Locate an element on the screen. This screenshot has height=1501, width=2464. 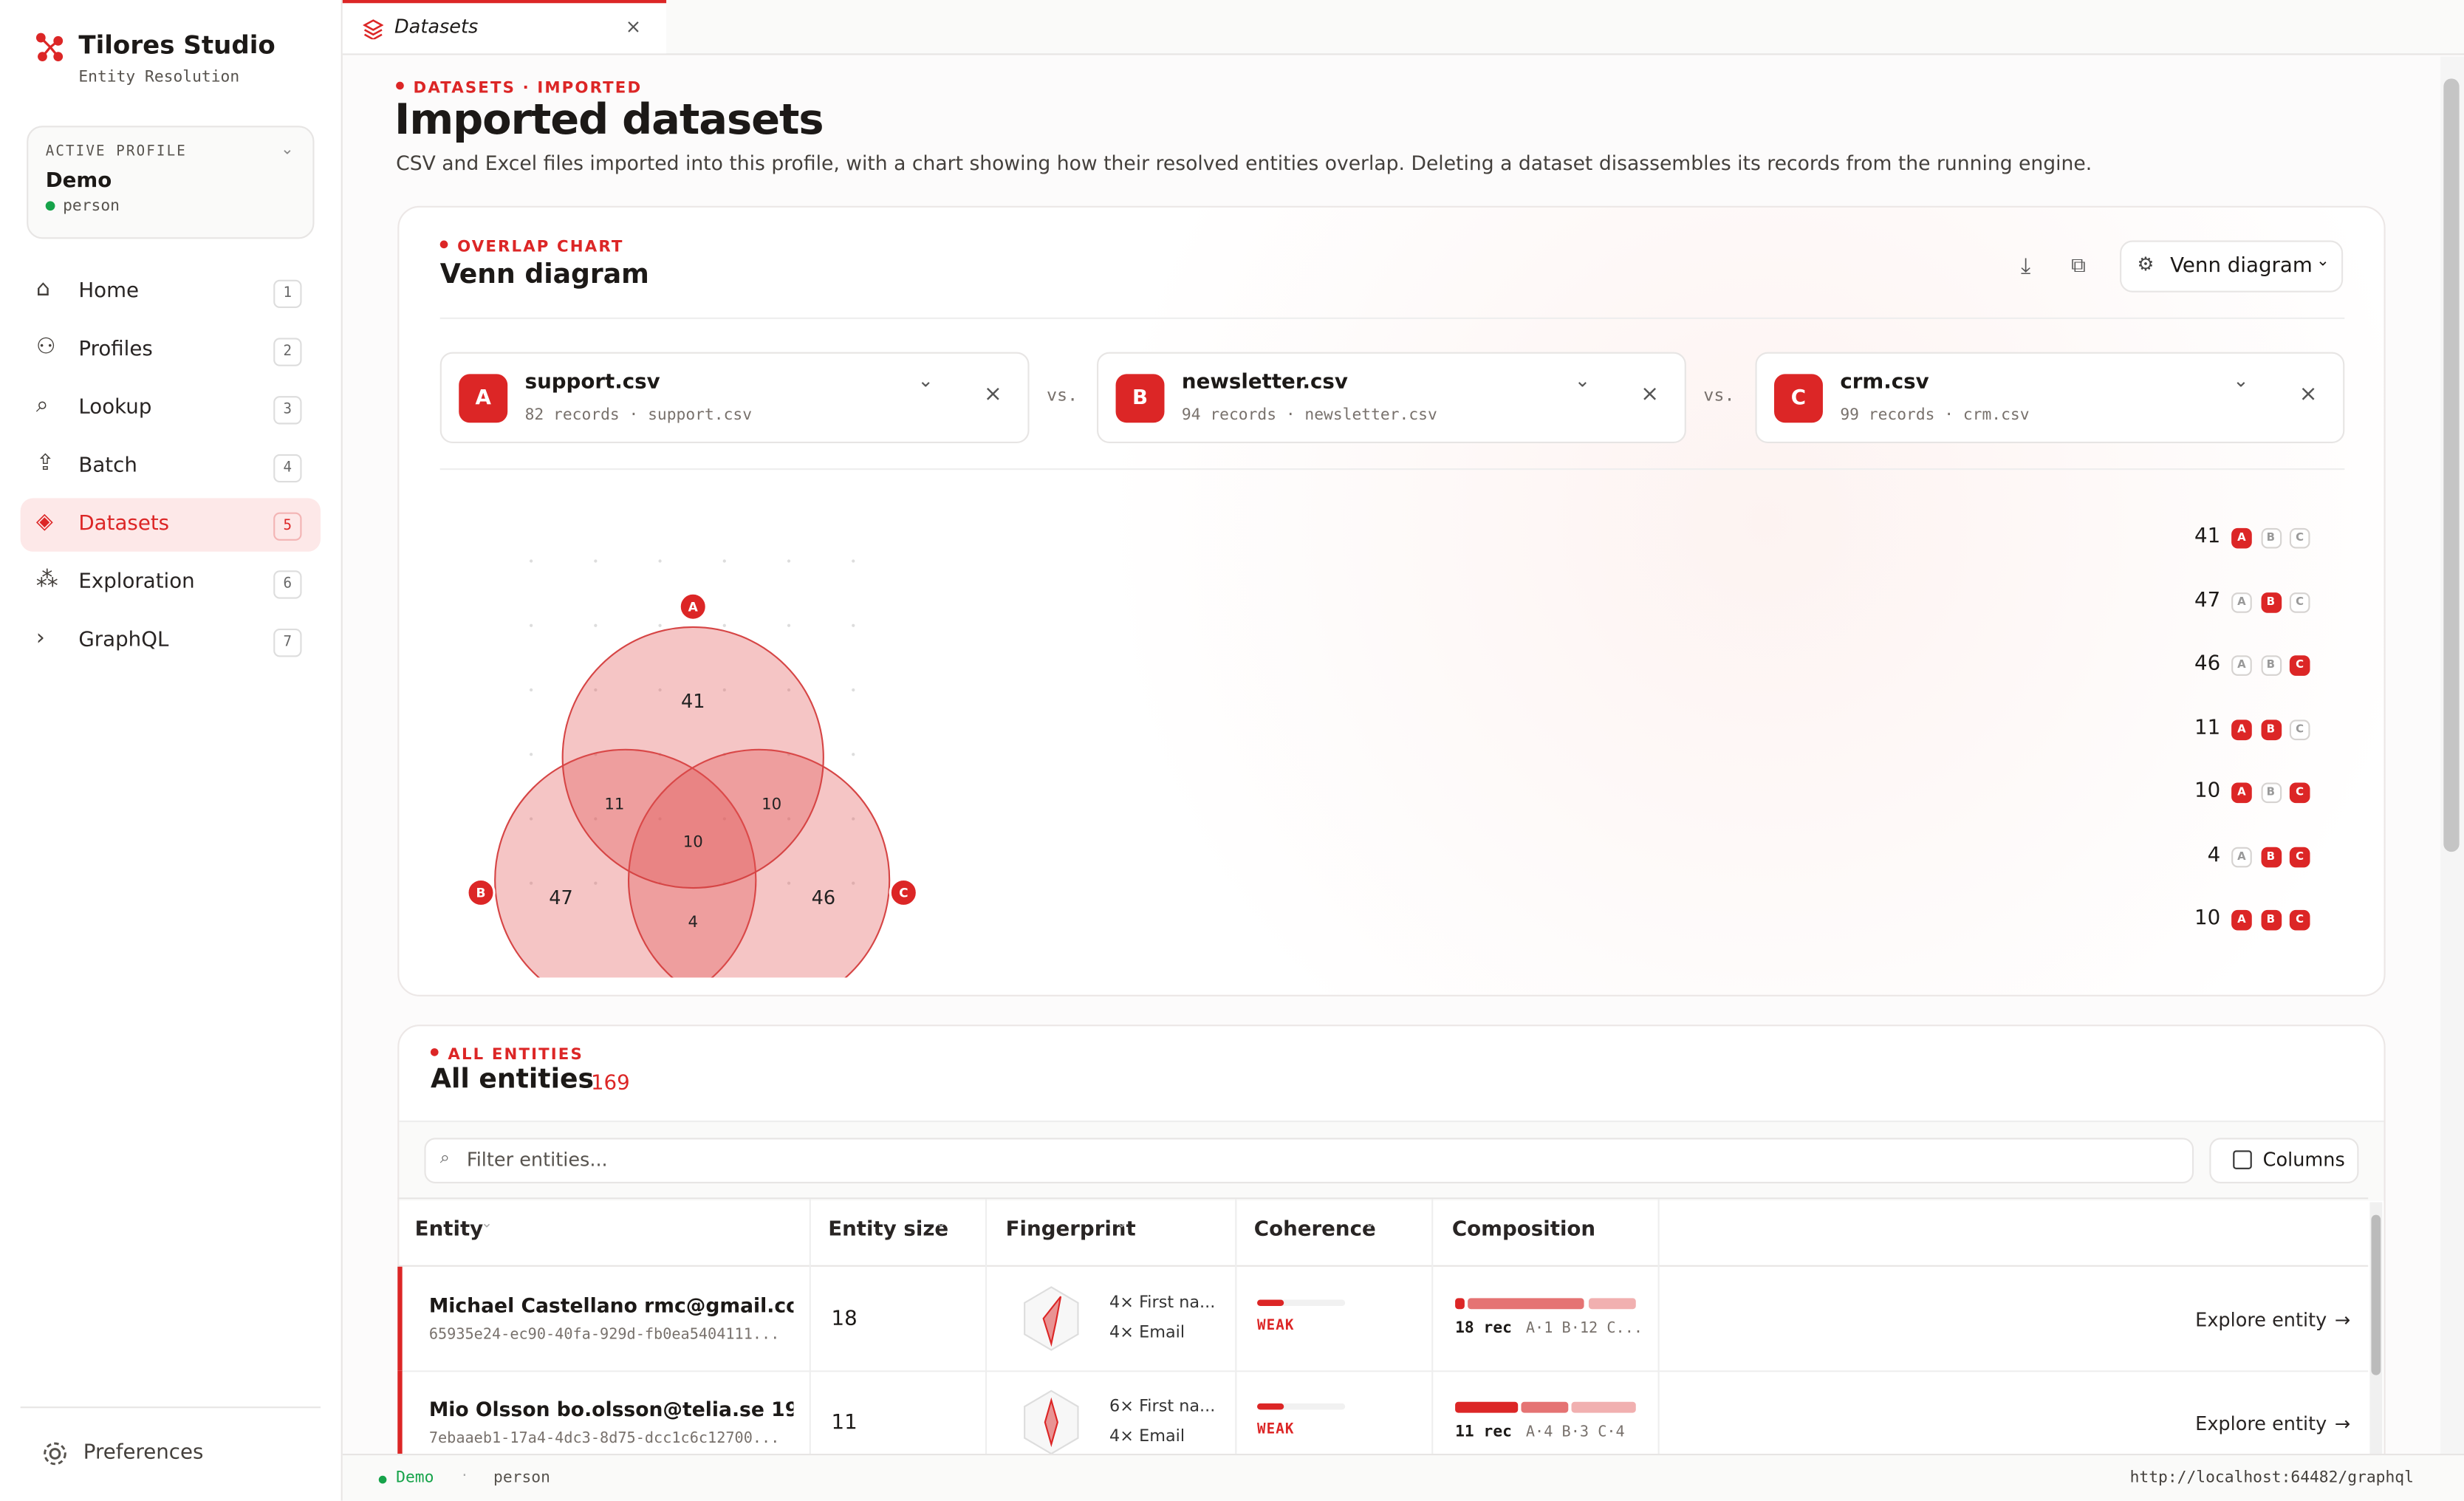
columns-label: Columns is located at coordinates (2303, 1160).